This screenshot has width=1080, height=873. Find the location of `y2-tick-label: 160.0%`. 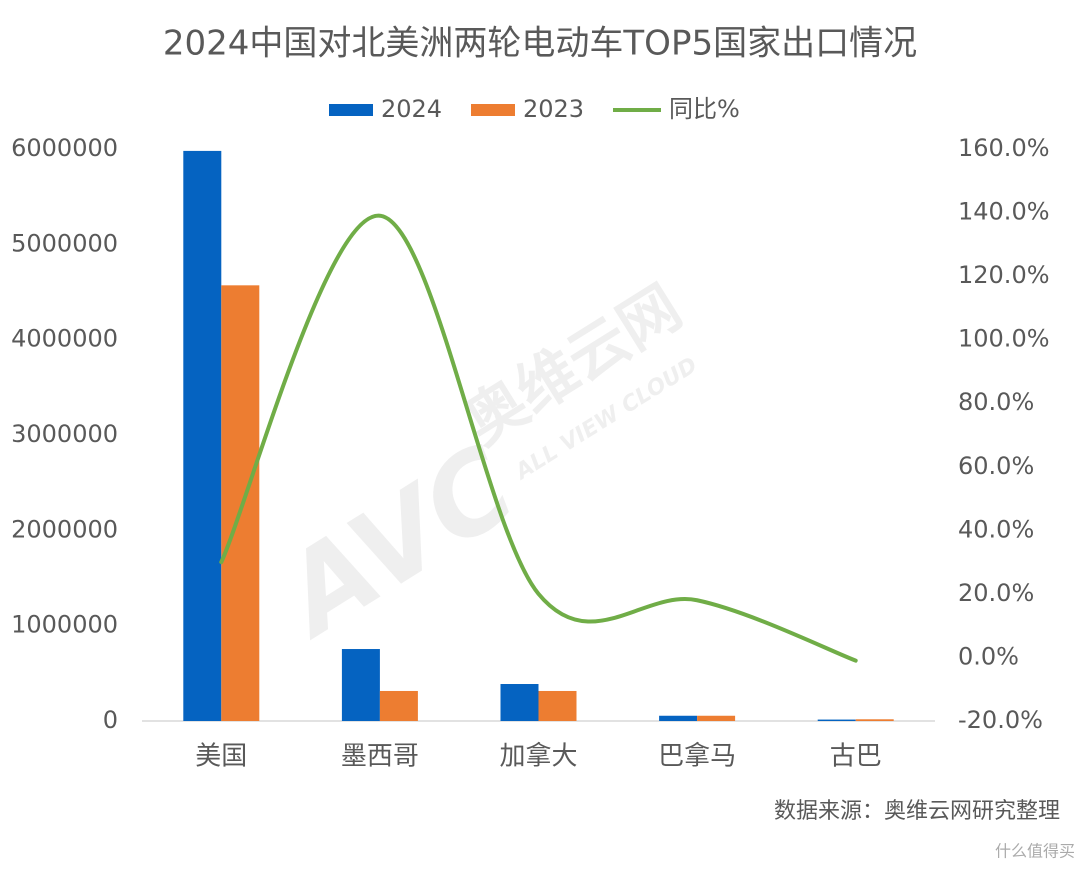

y2-tick-label: 160.0% is located at coordinates (1004, 148).